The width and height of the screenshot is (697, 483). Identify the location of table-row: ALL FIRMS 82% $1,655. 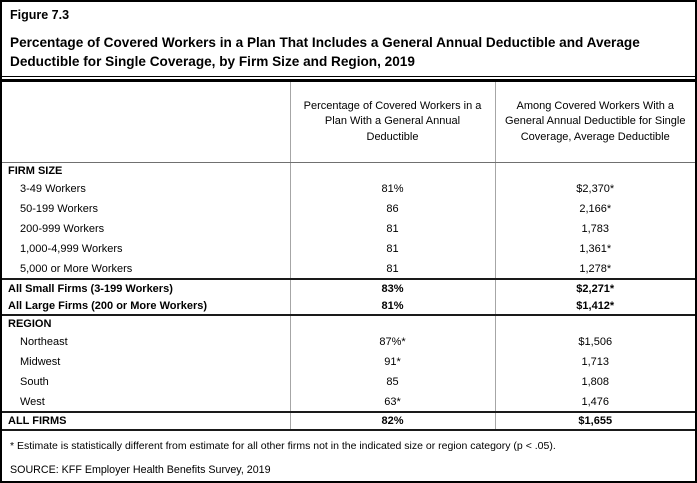
(348, 420).